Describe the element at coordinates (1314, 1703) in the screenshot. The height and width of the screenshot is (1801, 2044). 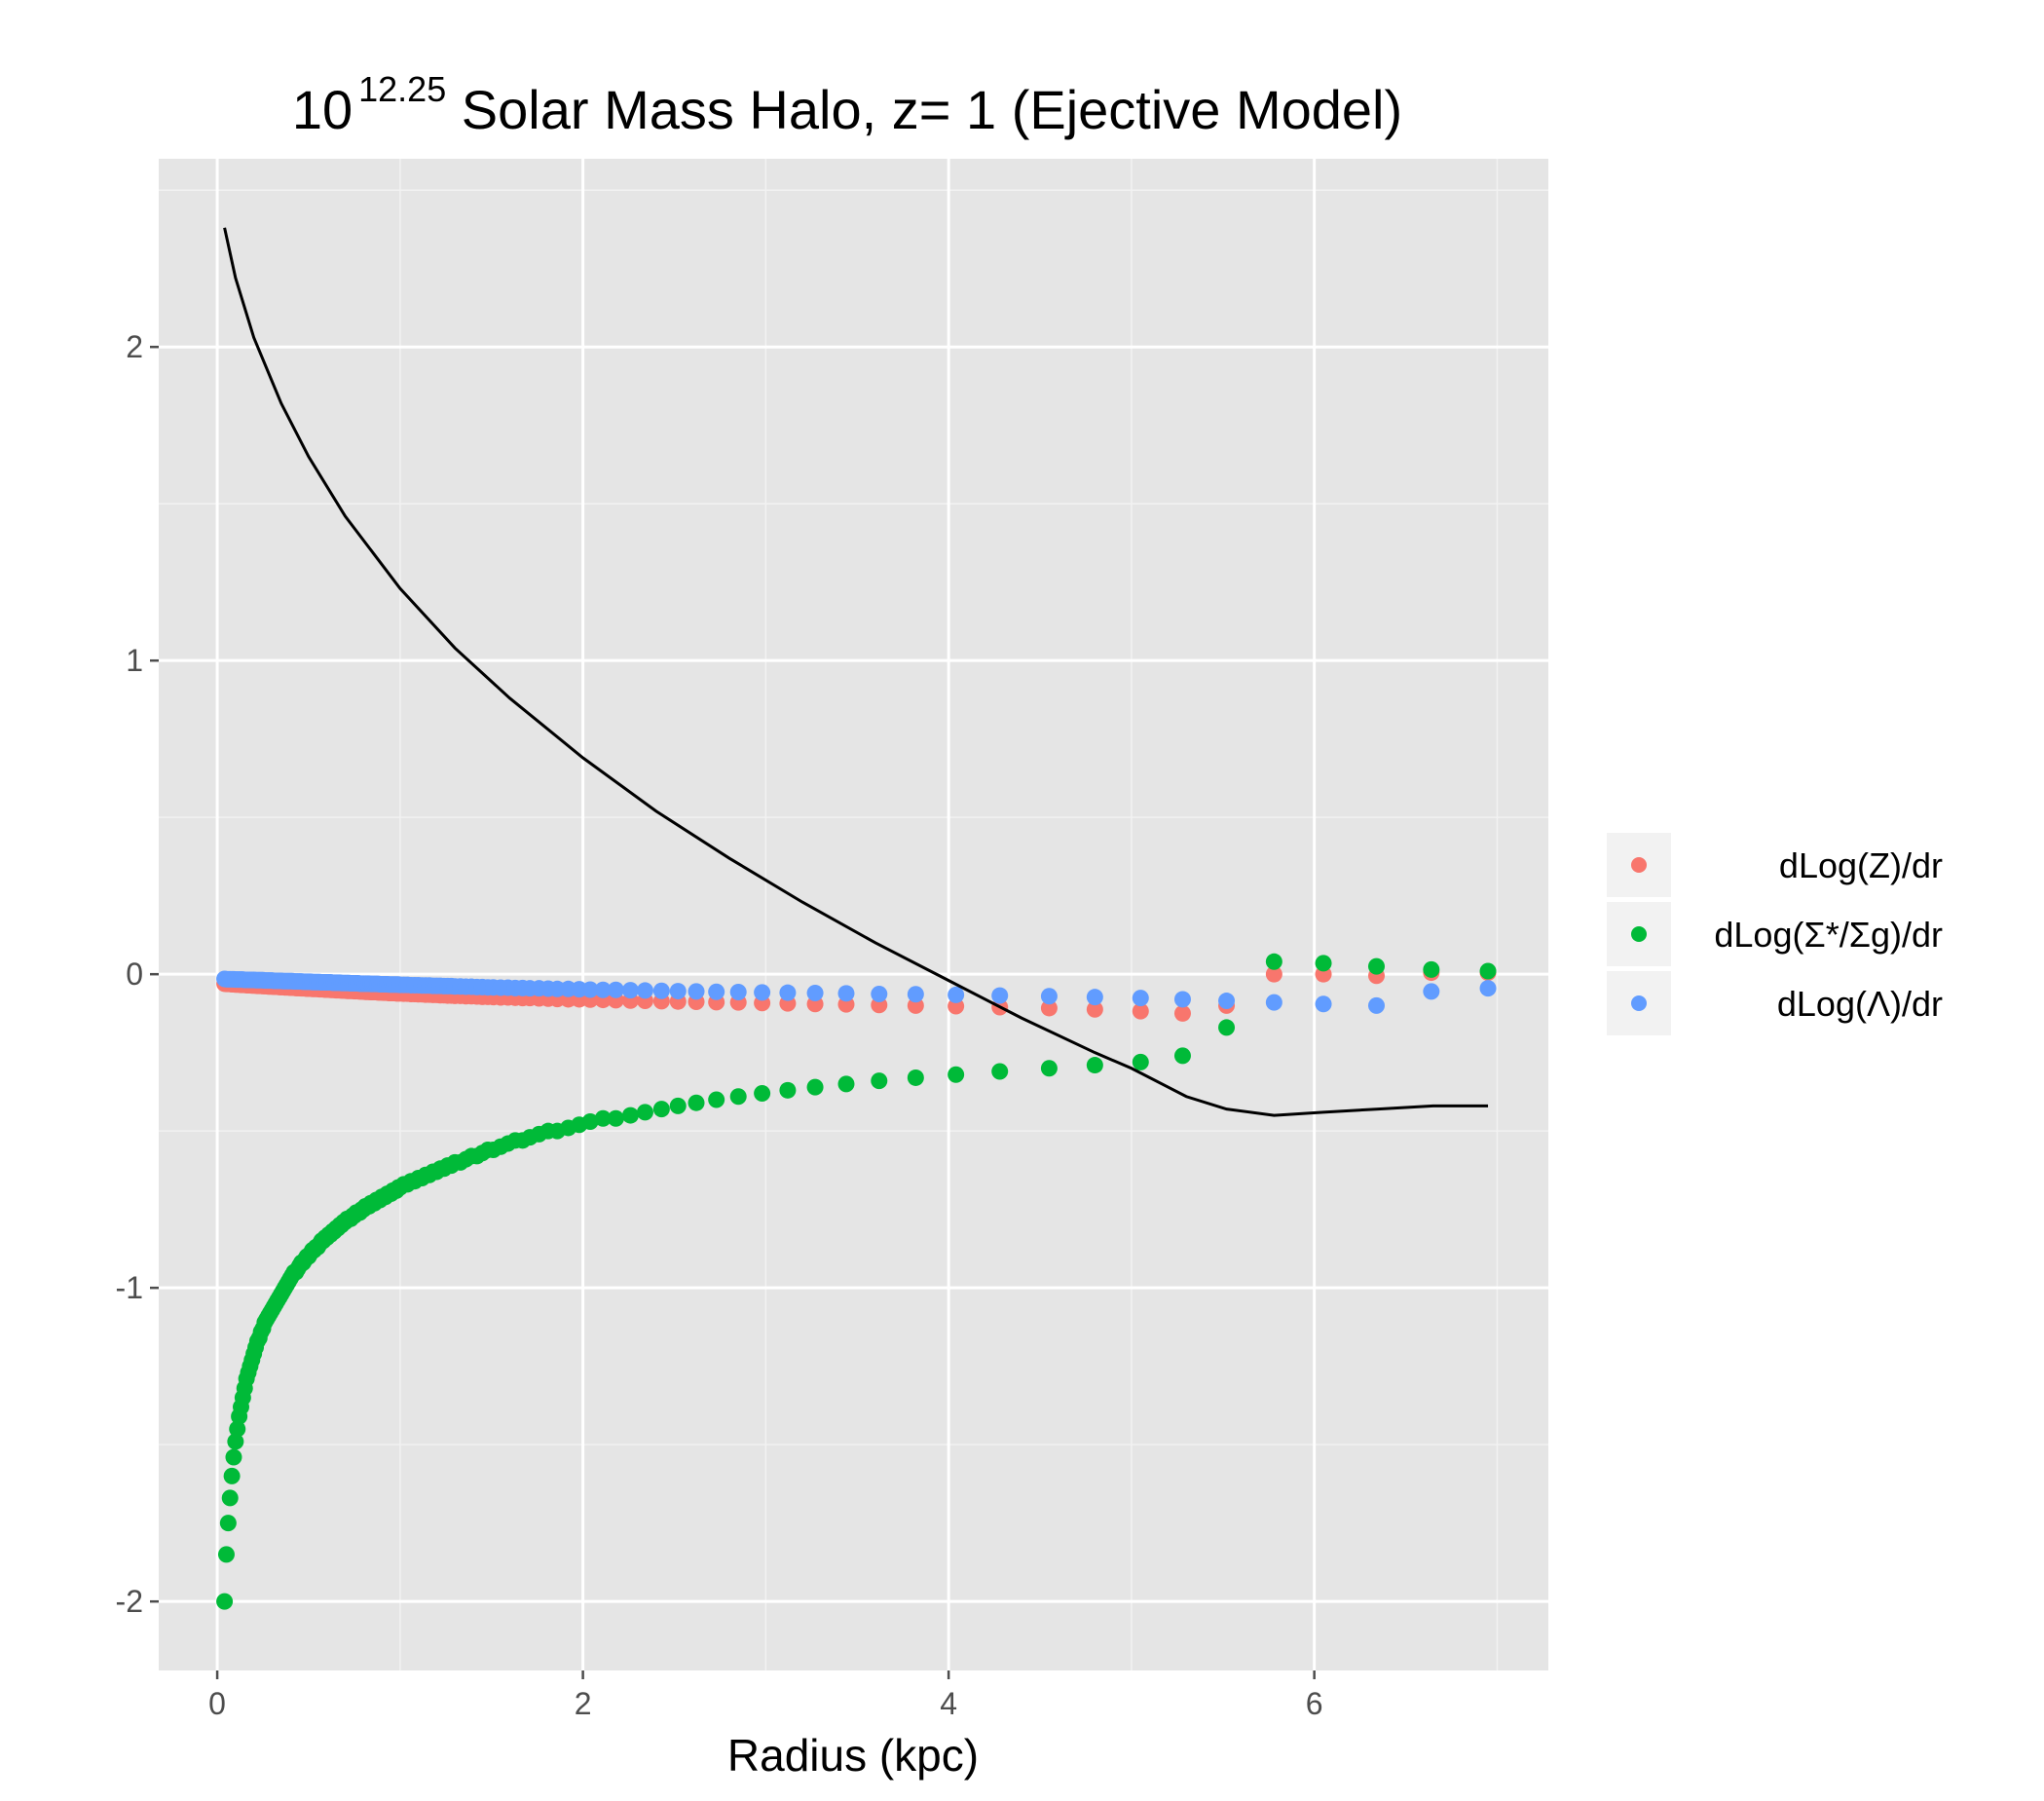
I see `x-tick-label: 6` at that location.